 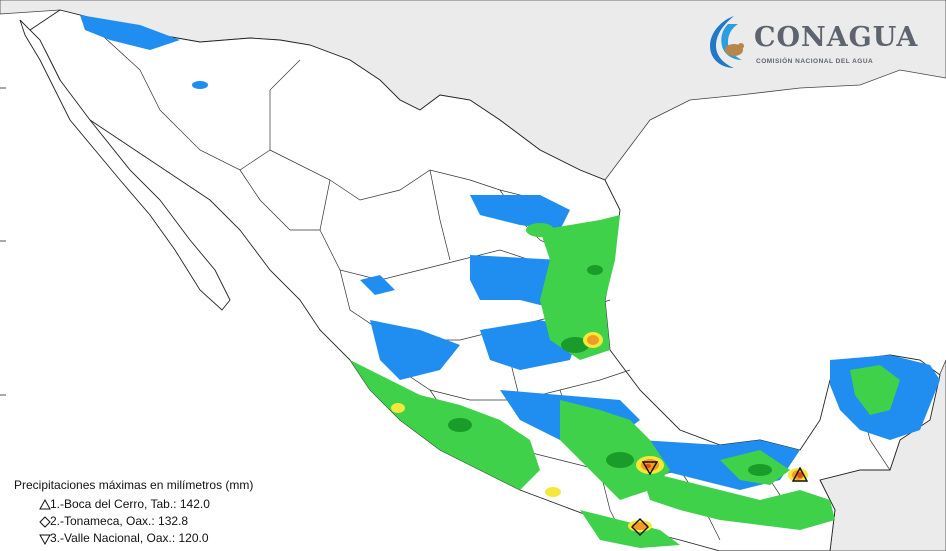 I want to click on station-markers, so click(x=720, y=498).